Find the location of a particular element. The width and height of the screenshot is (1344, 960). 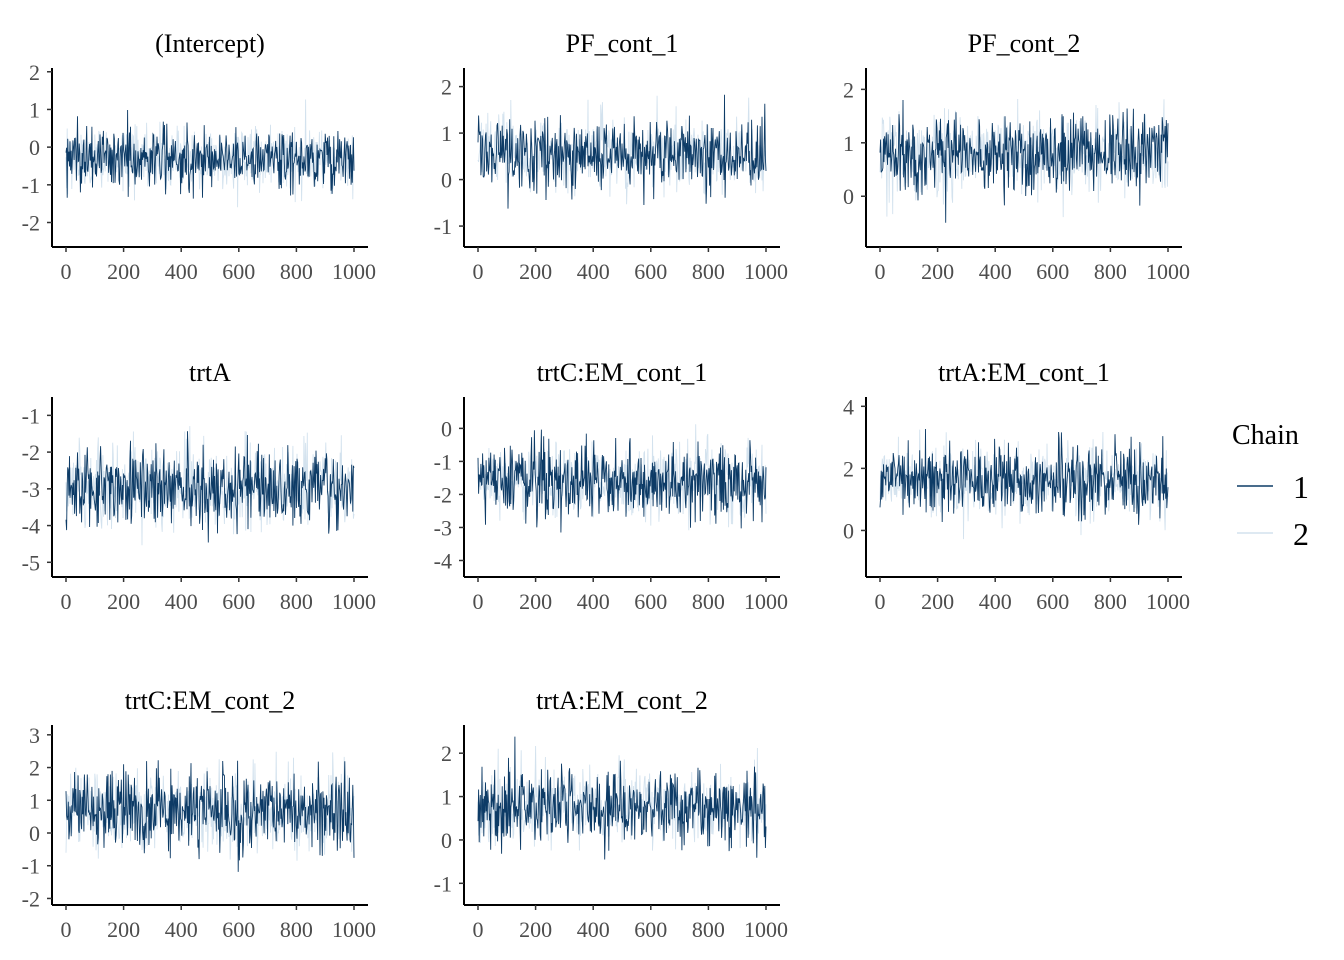

panel-1: PF_cont_1 -1 0 1 2 0 200 400 600 800 1000 is located at coordinates (611, 156).